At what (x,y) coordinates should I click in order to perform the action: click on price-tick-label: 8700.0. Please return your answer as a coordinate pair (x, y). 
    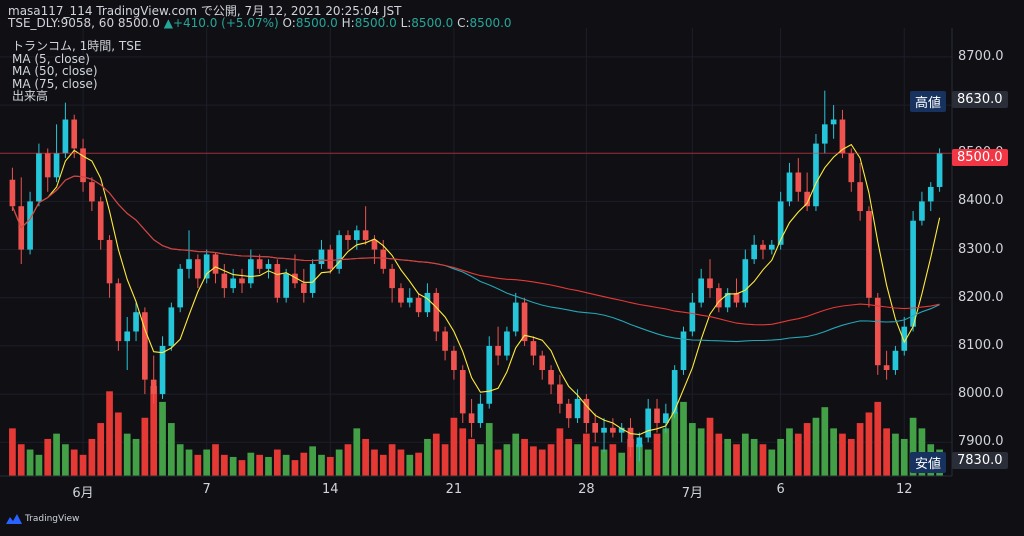
    Looking at the image, I should click on (981, 56).